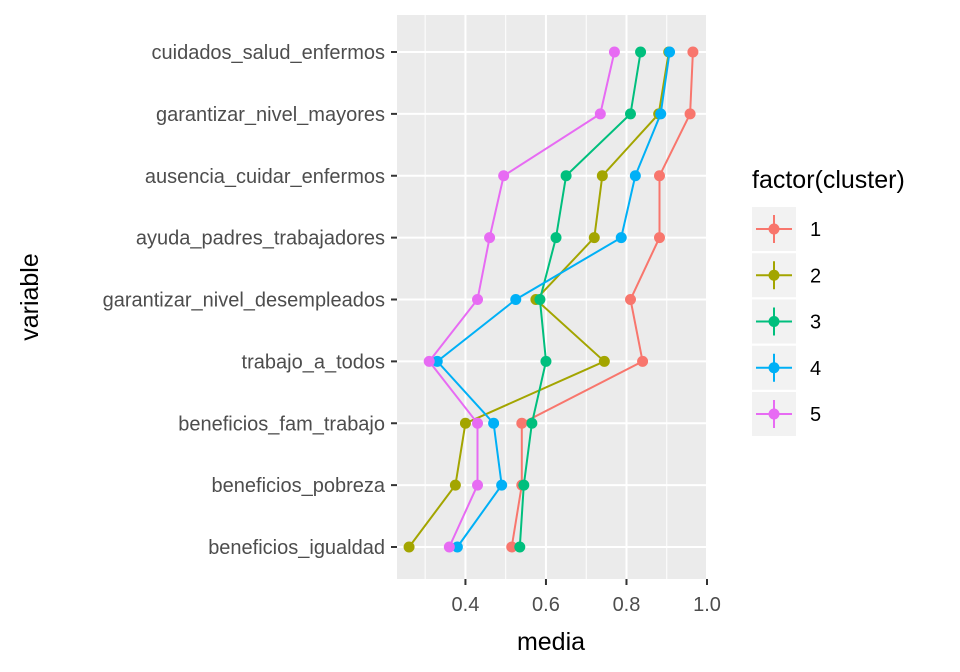 Image resolution: width=960 pixels, height=672 pixels. I want to click on legend-item-4: 4, so click(786, 367).